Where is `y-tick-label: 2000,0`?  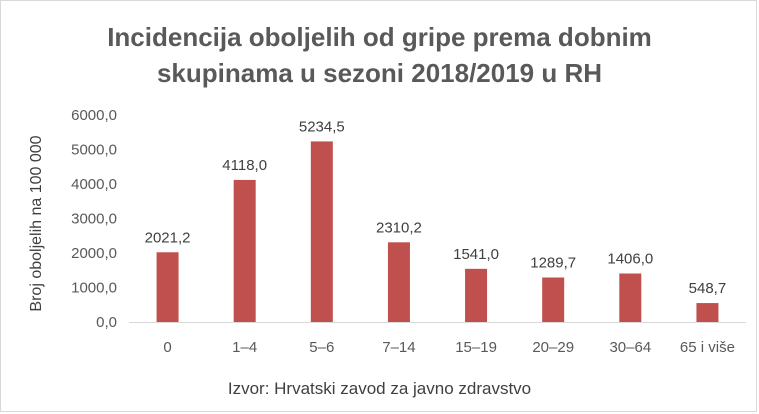 y-tick-label: 2000,0 is located at coordinates (94, 253).